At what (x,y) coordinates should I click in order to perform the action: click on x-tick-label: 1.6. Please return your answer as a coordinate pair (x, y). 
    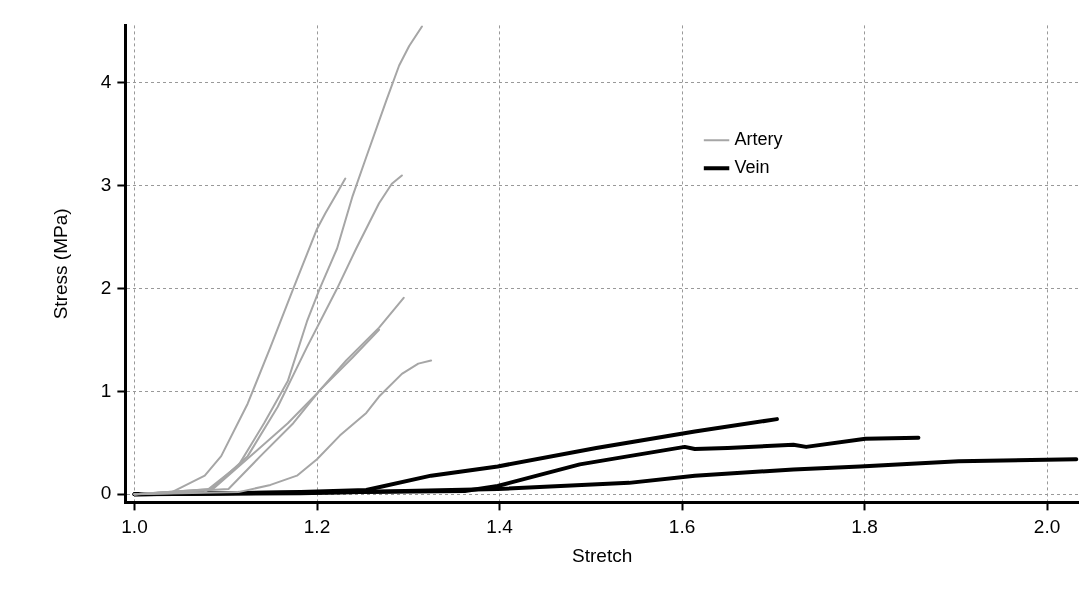
    Looking at the image, I should click on (682, 527).